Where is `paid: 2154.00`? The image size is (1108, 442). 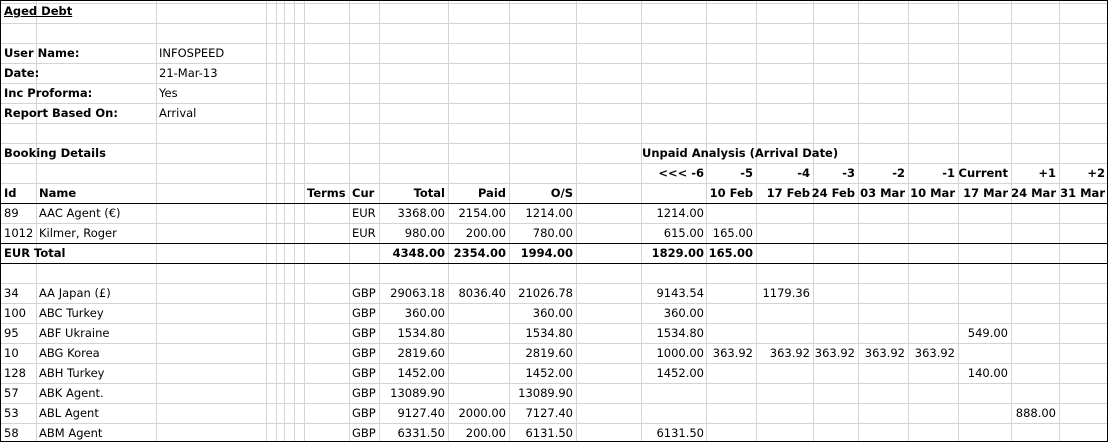 paid: 2154.00 is located at coordinates (482, 213).